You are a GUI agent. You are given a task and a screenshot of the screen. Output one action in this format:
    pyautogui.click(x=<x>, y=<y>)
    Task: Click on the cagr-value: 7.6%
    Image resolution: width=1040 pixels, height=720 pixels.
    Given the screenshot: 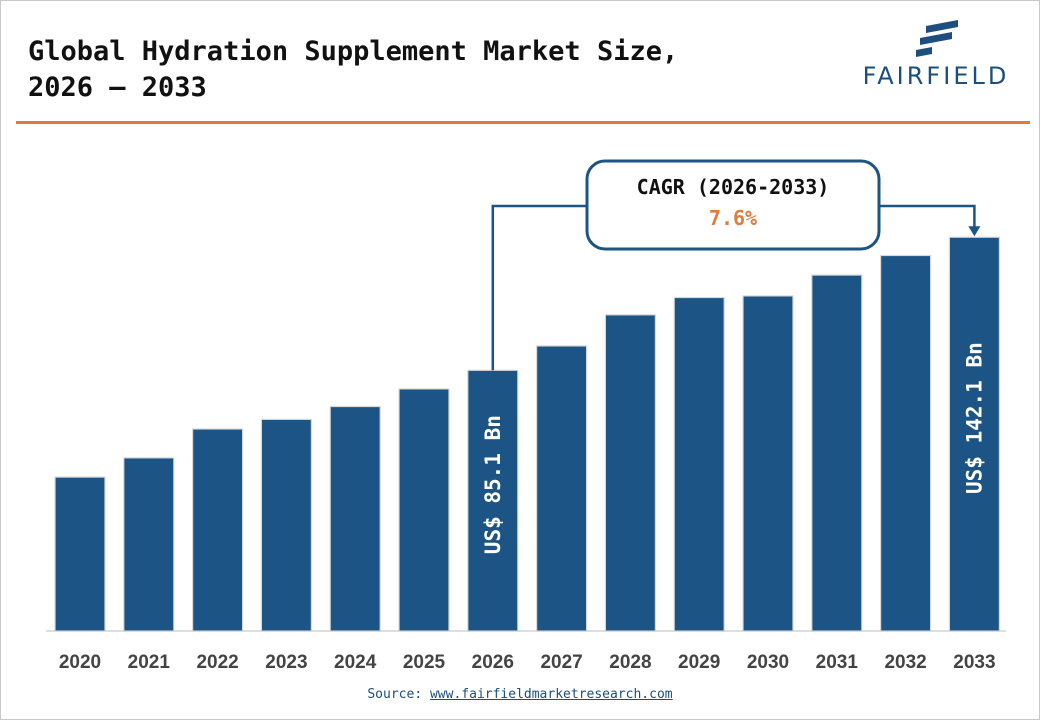 What is the action you would take?
    pyautogui.click(x=733, y=218)
    